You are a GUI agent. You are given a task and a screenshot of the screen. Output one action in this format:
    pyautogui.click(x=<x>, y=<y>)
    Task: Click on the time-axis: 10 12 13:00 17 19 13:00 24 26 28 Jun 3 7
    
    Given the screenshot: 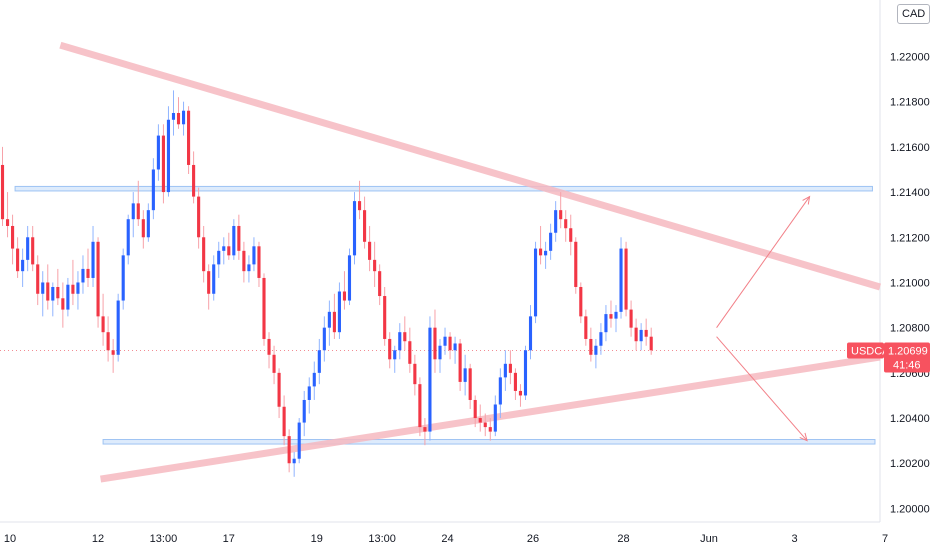 What is the action you would take?
    pyautogui.click(x=446, y=539)
    